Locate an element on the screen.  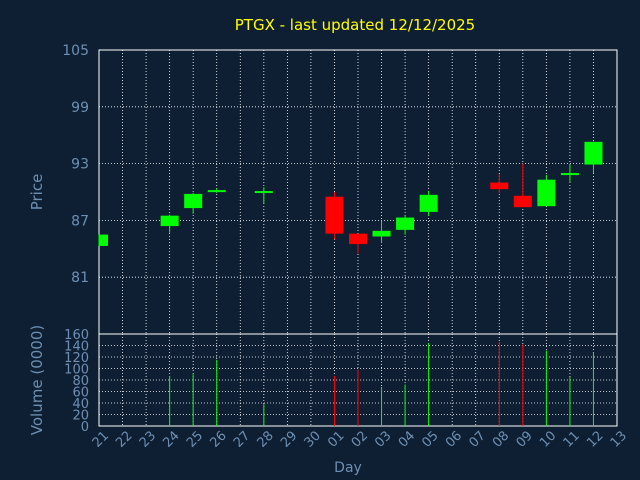
x-tick-label: 23 is located at coordinates (148, 439).